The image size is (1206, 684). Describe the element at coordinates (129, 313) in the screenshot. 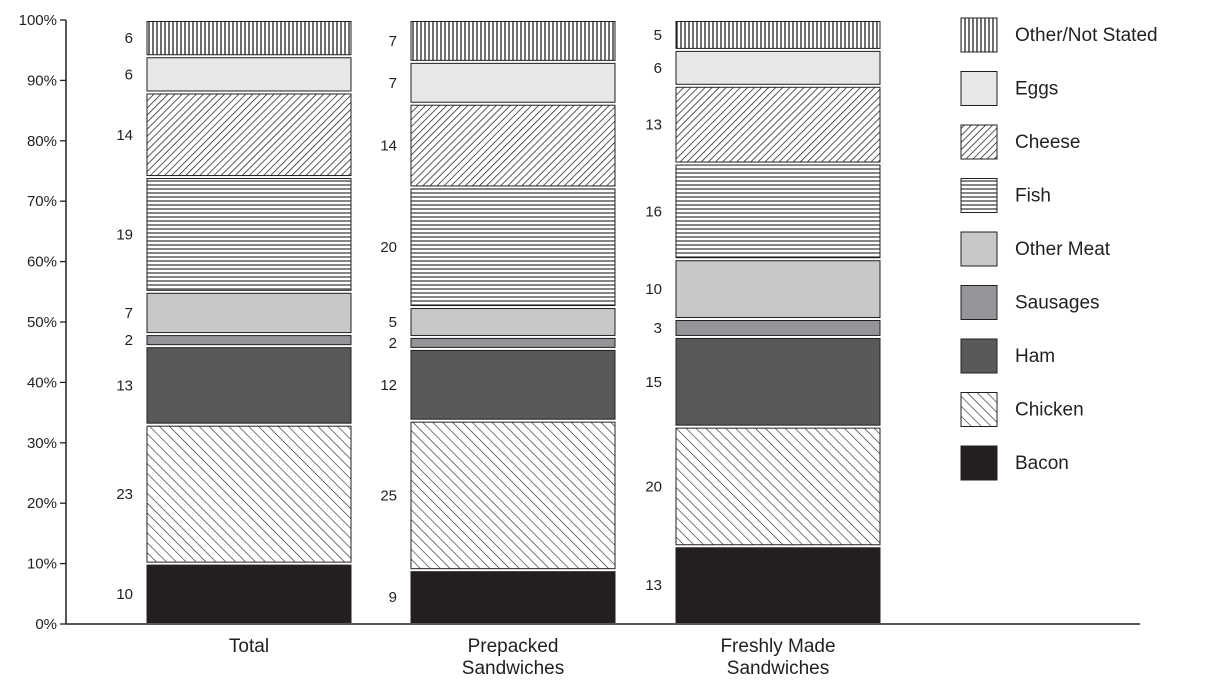

I see `data-label-other-meat: 7` at that location.